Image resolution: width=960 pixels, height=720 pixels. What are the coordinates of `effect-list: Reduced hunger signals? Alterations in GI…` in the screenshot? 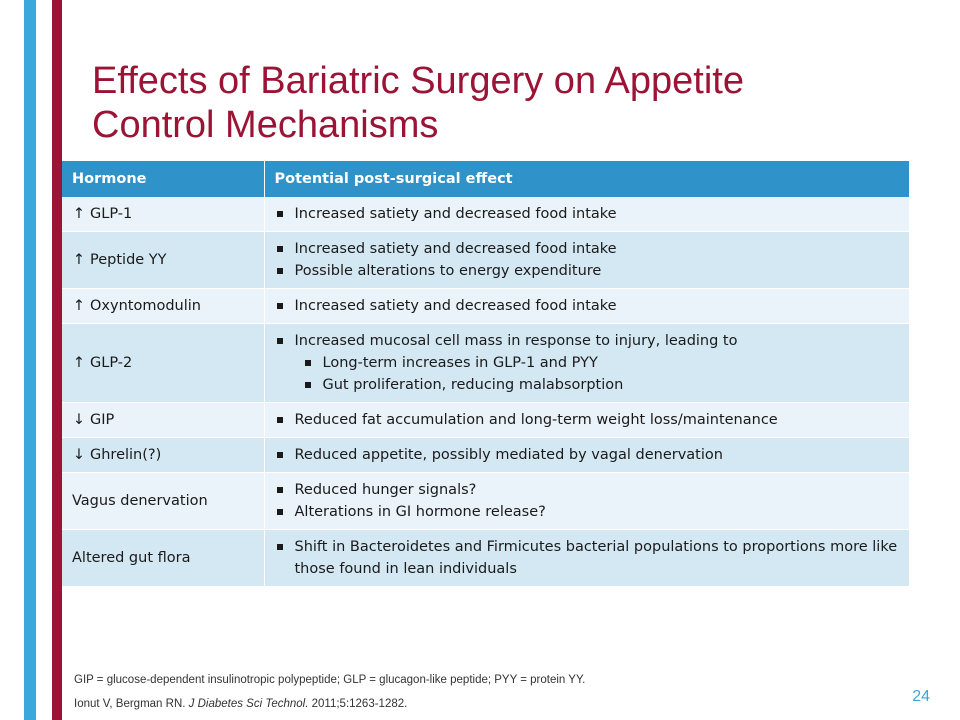 It's located at (587, 501).